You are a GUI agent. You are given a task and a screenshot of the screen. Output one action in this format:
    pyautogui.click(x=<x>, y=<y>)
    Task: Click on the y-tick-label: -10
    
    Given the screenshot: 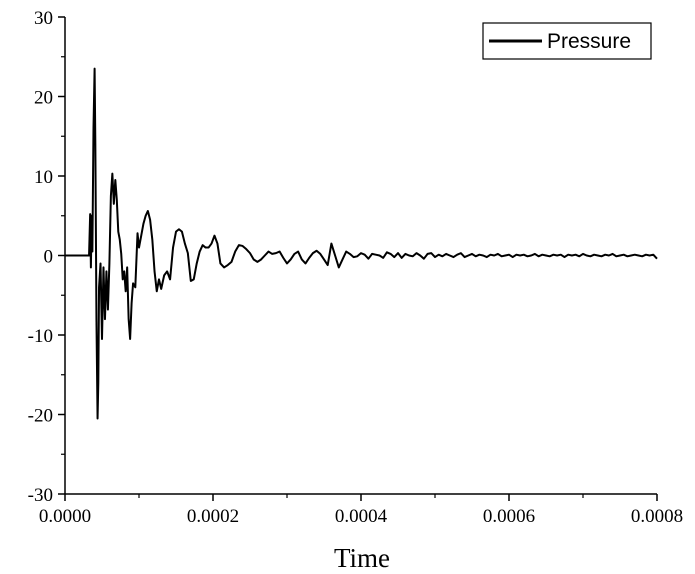 What is the action you would take?
    pyautogui.click(x=40, y=336)
    